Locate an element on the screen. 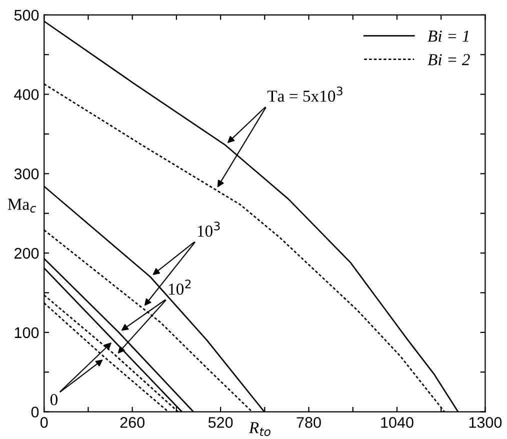 The width and height of the screenshot is (507, 439). x-tick-label: 0 is located at coordinates (44, 422).